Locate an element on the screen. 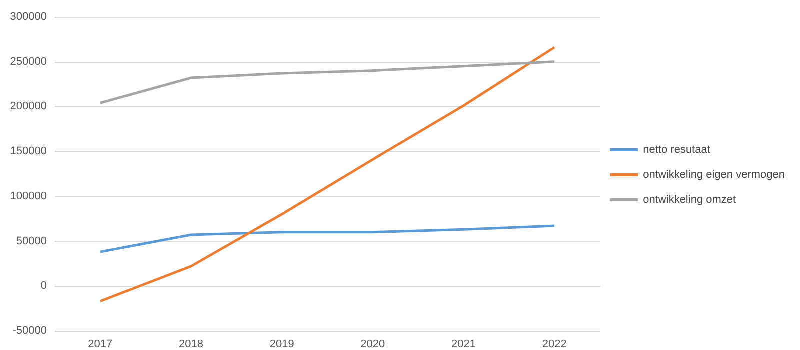 The width and height of the screenshot is (800, 350). y-tick-label: 300000 is located at coordinates (28, 17).